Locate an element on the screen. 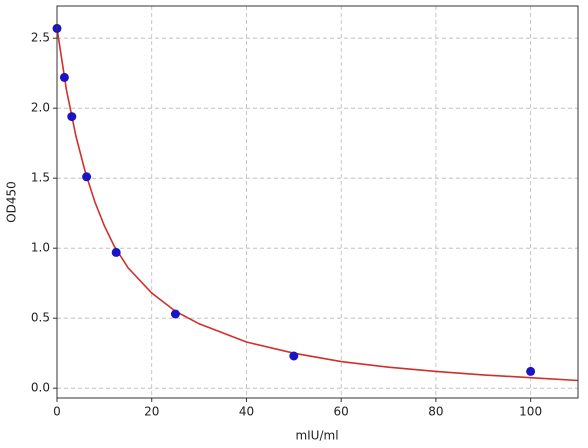 The image size is (588, 448). y-axis-label: OD450 is located at coordinates (12, 202).